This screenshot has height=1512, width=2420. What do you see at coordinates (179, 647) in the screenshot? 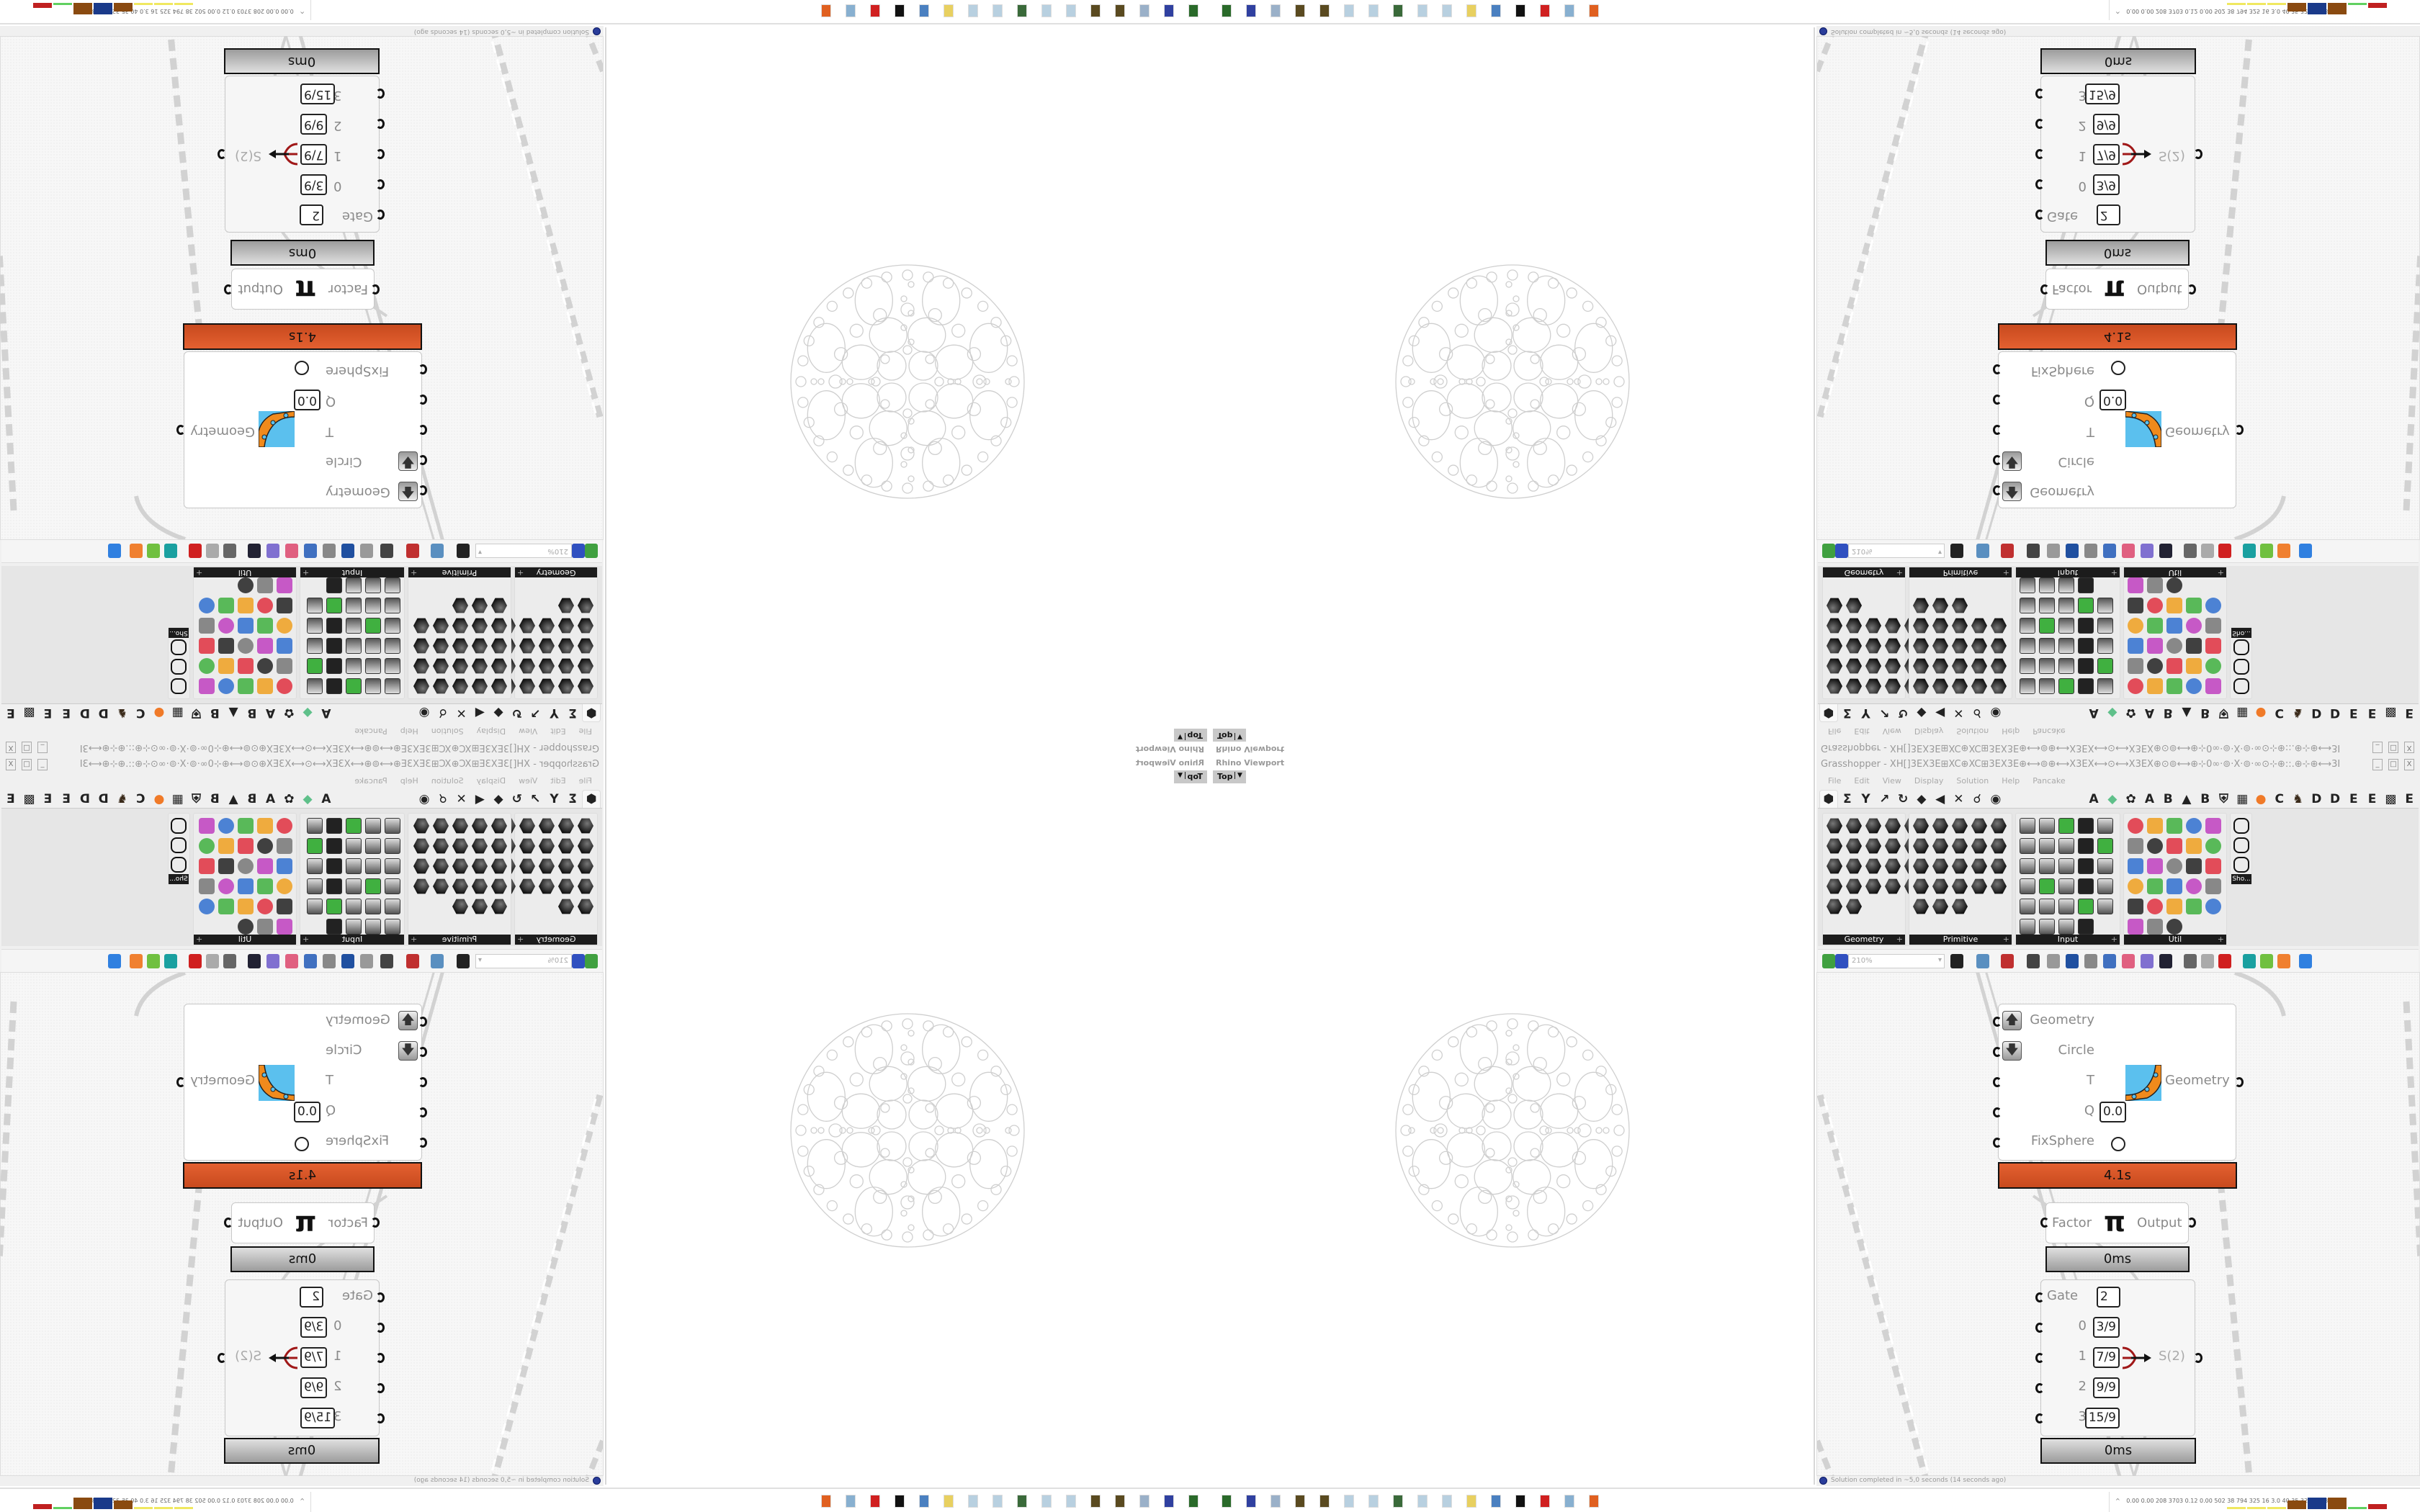
I see `shortcut-icon` at bounding box center [179, 647].